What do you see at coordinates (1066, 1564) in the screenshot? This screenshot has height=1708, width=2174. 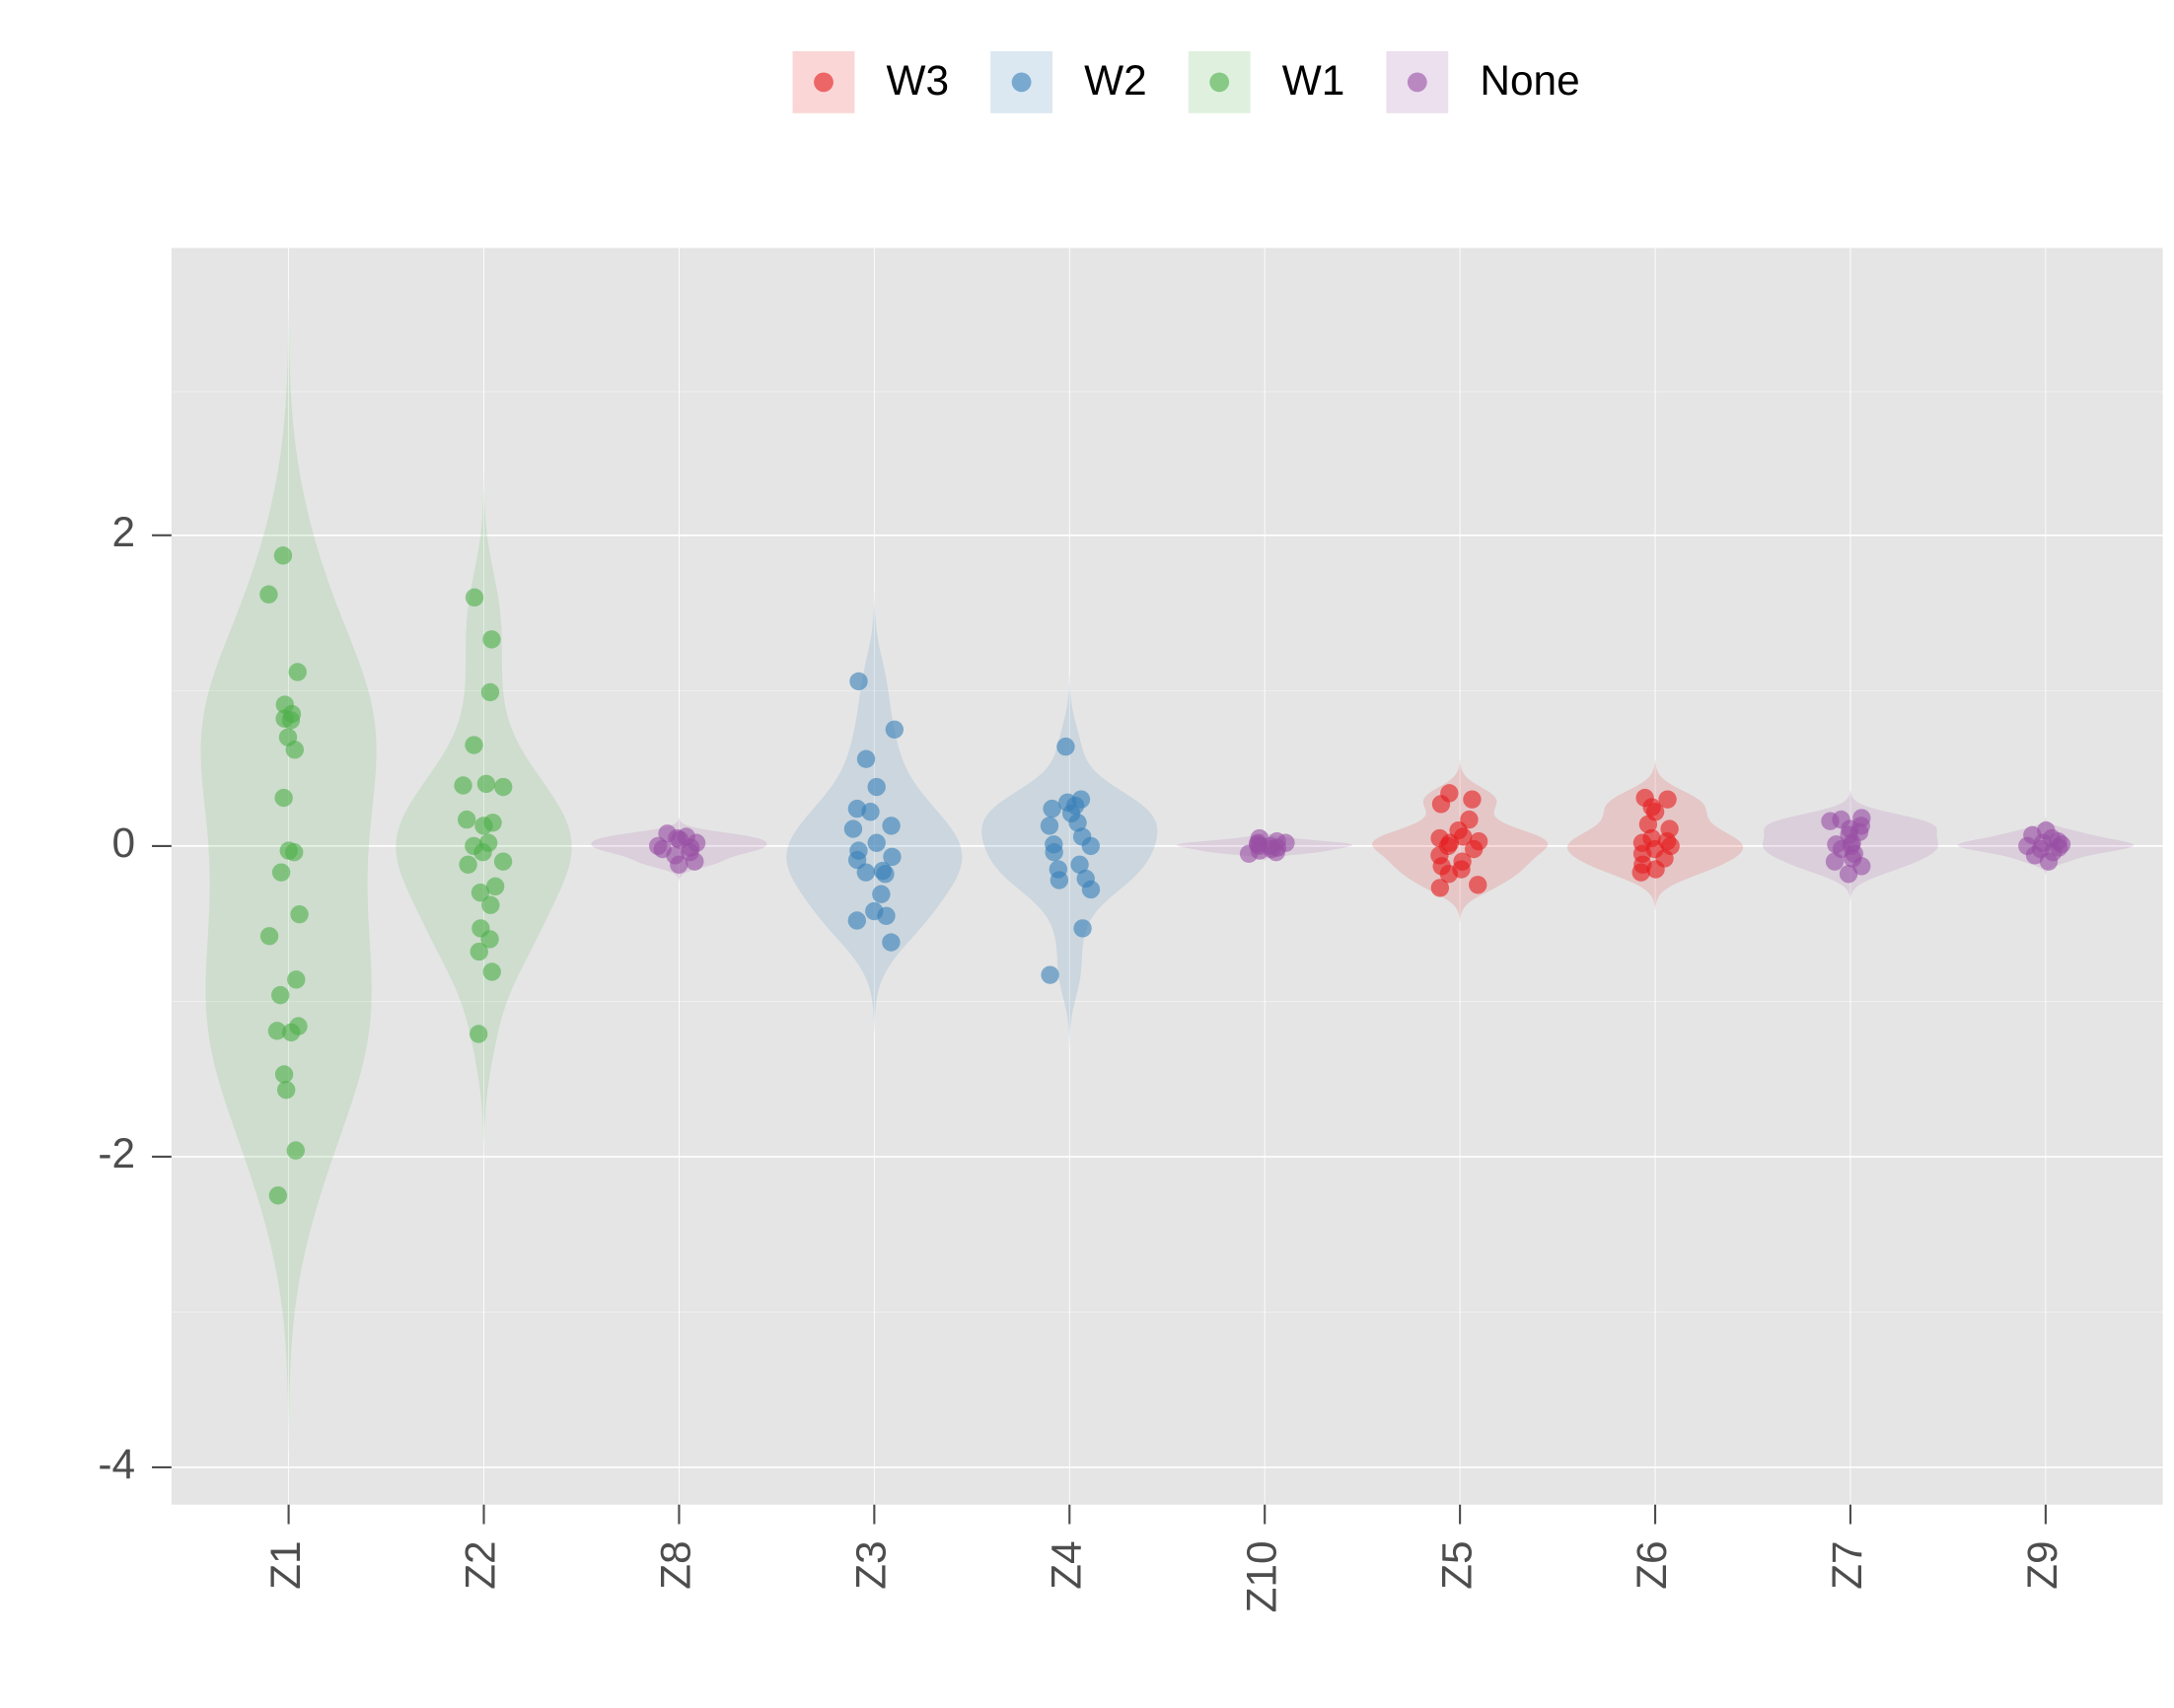 I see `x-tick-label: Z4` at bounding box center [1066, 1564].